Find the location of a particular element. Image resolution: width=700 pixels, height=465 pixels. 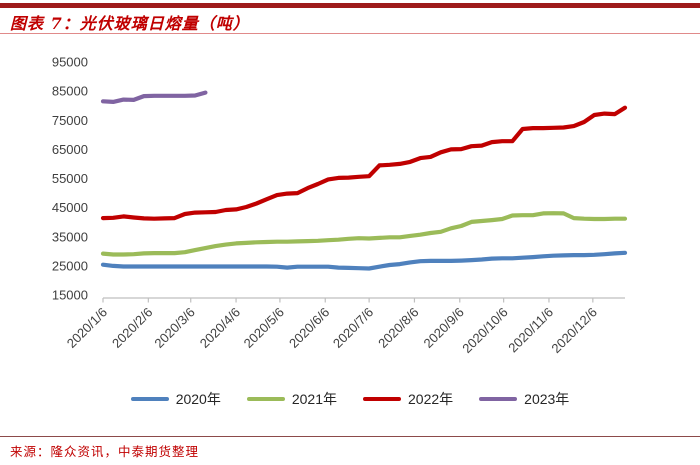

legend-swatch-2022 is located at coordinates (382, 399).